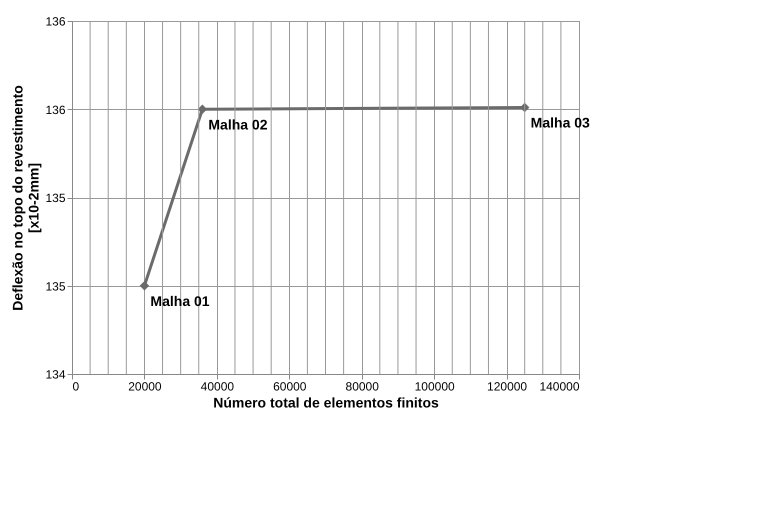 The image size is (775, 525). What do you see at coordinates (559, 387) in the screenshot?
I see `x-tick-label: 140000` at bounding box center [559, 387].